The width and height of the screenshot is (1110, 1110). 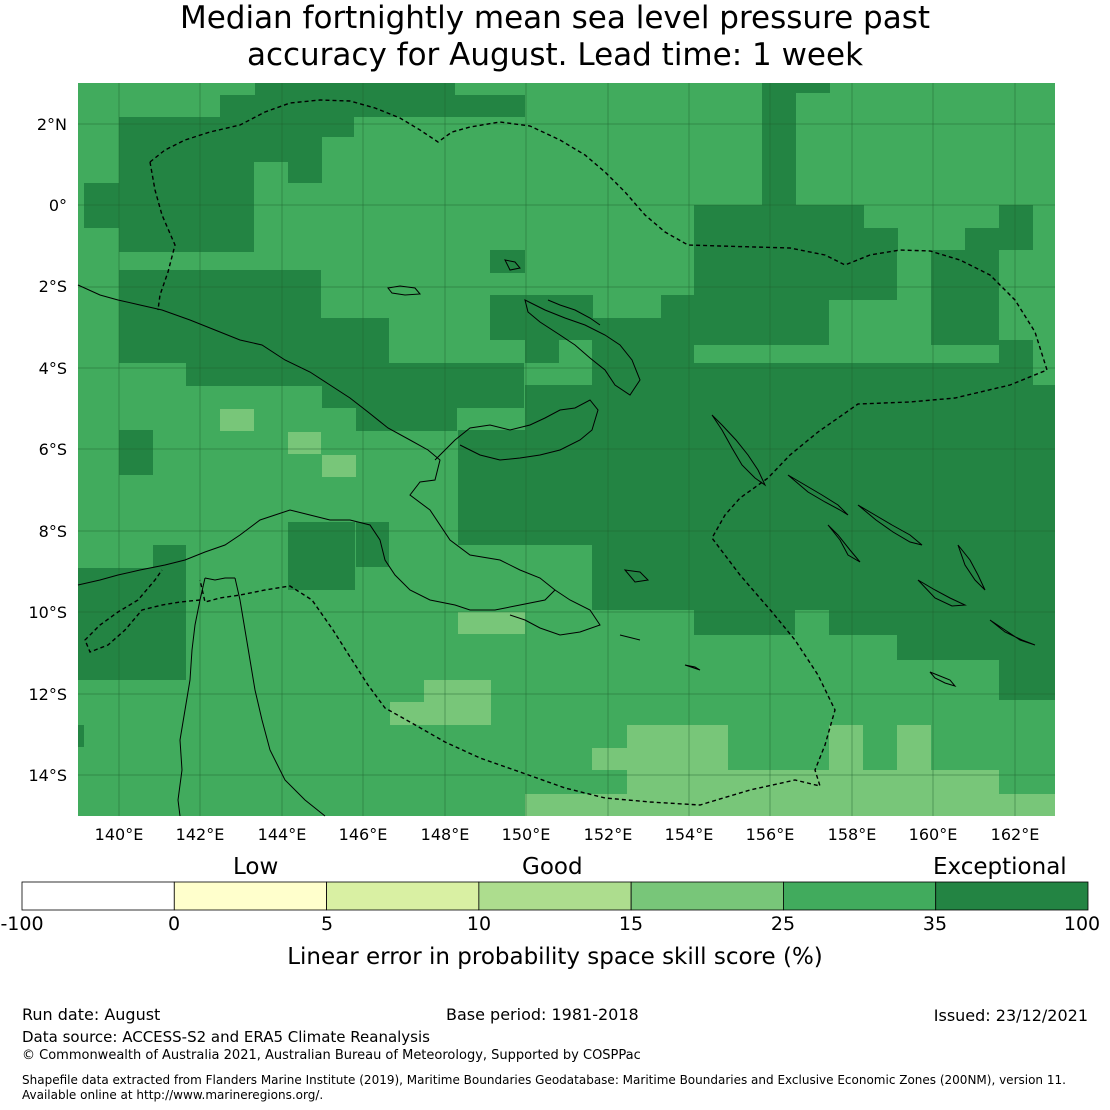 I want to click on lon-label: 148°E, so click(x=445, y=834).